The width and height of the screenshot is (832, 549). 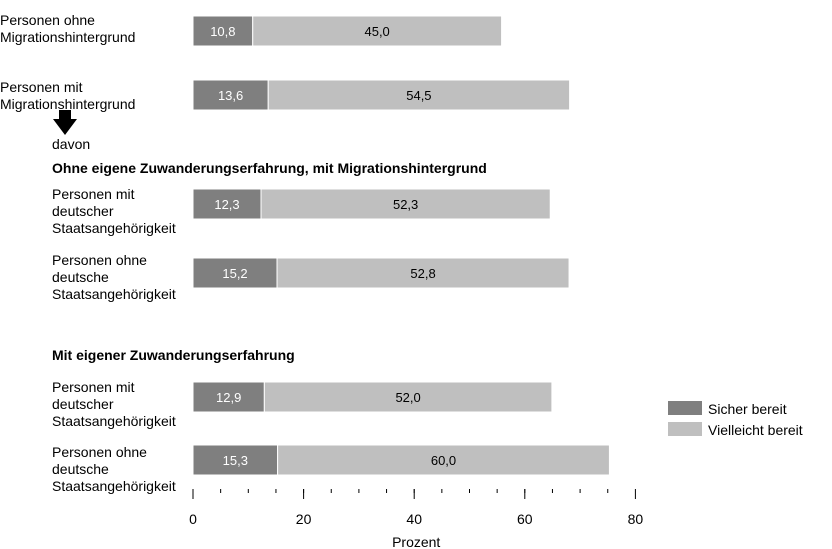 I want to click on davon-label: davon, so click(x=71, y=144).